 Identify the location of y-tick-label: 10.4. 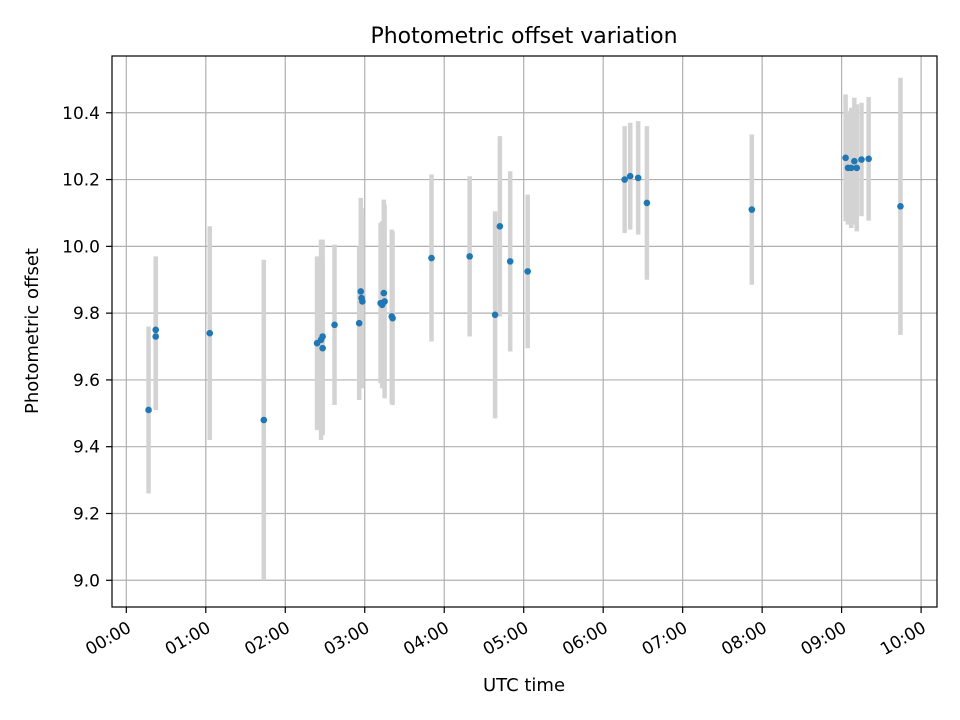
(81, 114).